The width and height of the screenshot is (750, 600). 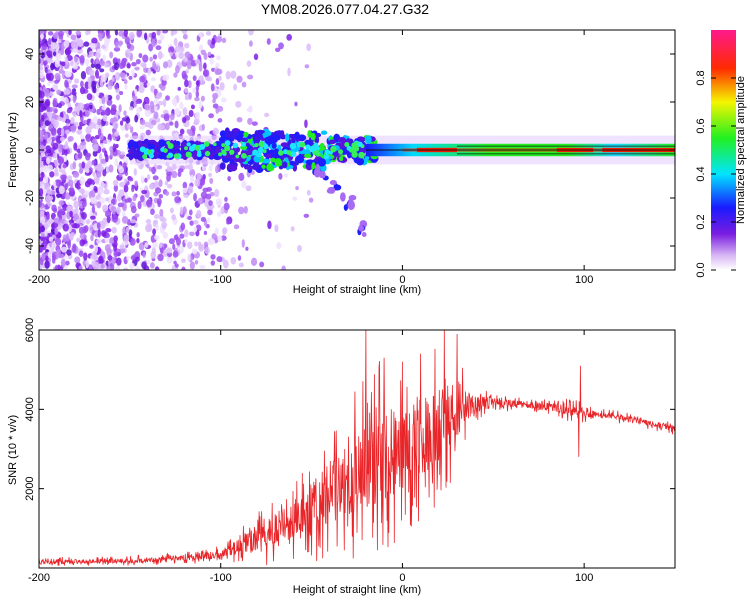 I want to click on colorbar-tick-label: 0.4, so click(x=701, y=173).